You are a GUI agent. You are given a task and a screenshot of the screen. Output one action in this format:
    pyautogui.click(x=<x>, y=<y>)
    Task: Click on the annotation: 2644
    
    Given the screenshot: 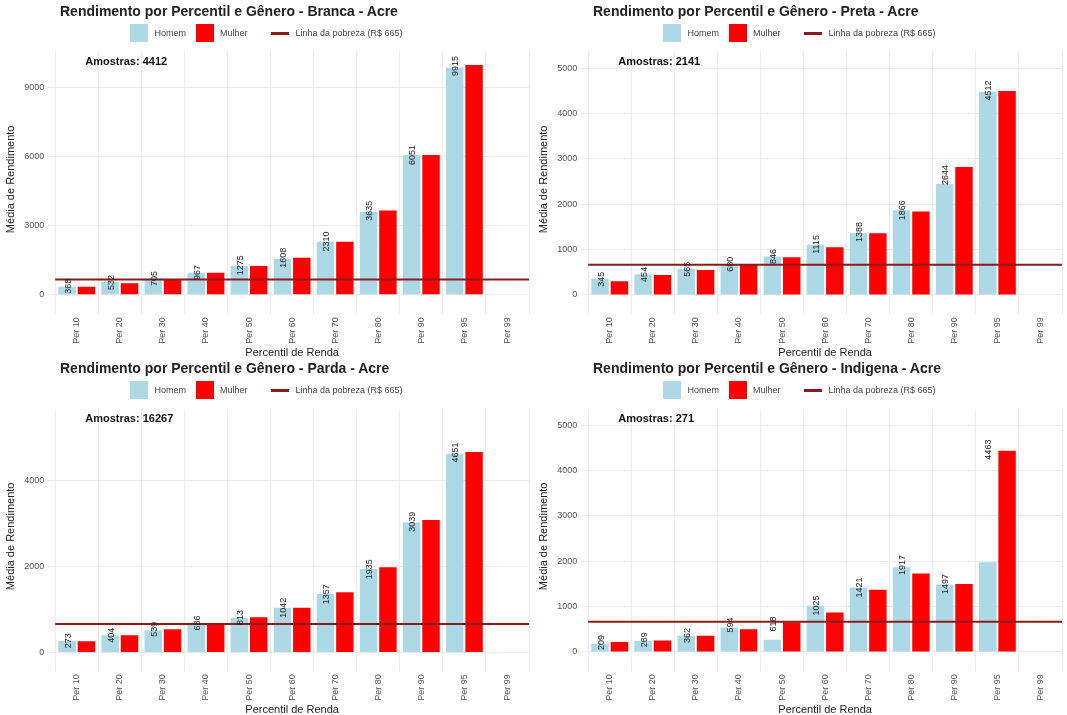 What is the action you would take?
    pyautogui.click(x=945, y=175)
    